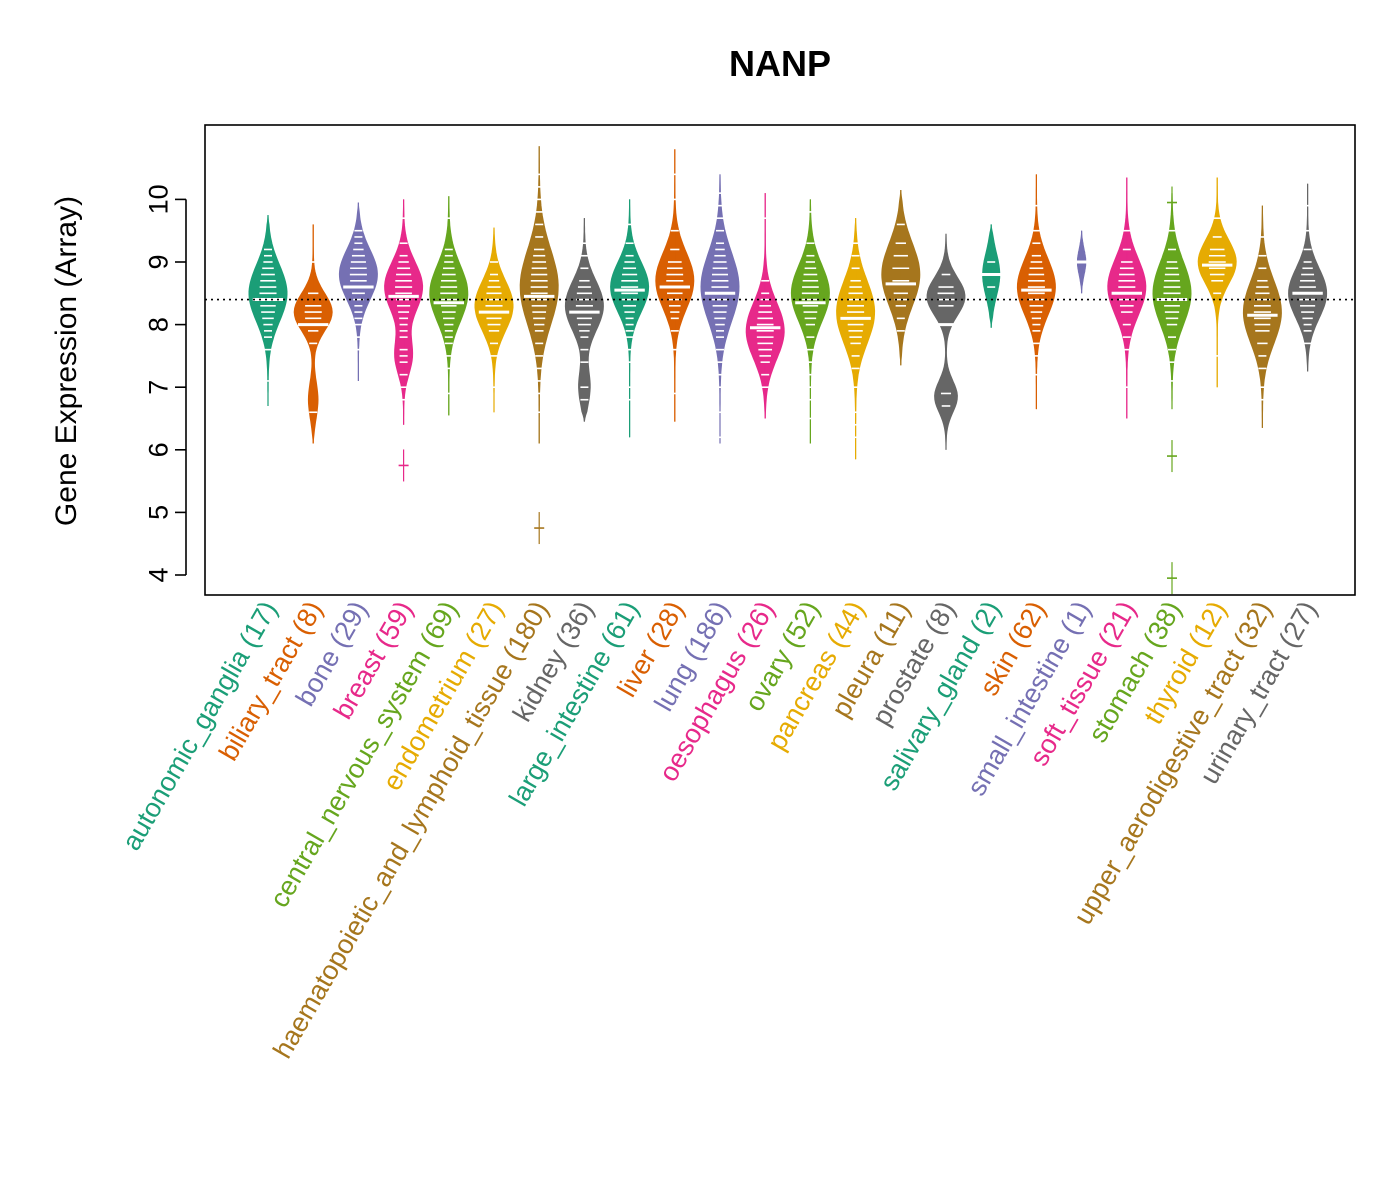  I want to click on bean-upper-aerodigestive-tract, so click(1262, 316).